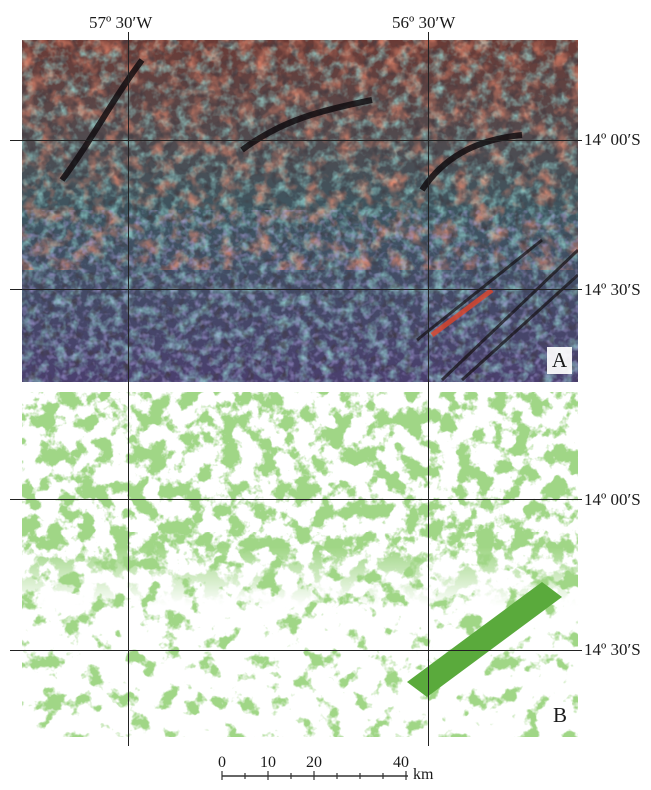 The height and width of the screenshot is (790, 651). Describe the element at coordinates (296, 650) in the screenshot. I see `parallel-14-30s-b` at that location.